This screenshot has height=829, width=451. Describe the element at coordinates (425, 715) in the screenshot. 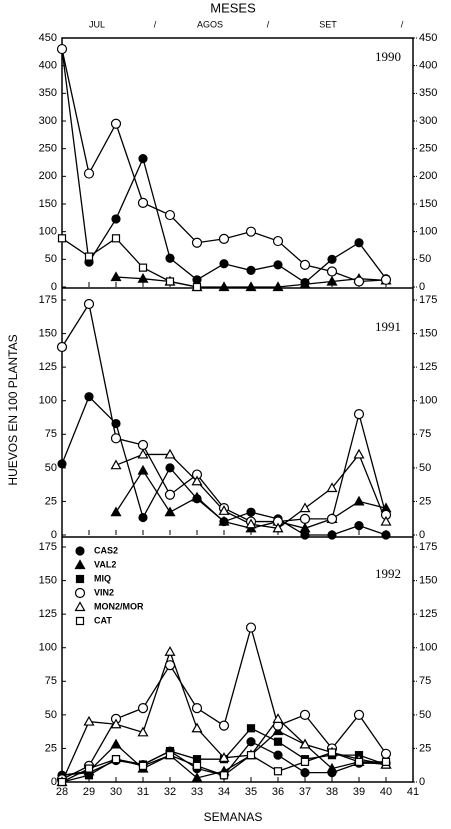

I see `y2-tick-label: 50` at that location.